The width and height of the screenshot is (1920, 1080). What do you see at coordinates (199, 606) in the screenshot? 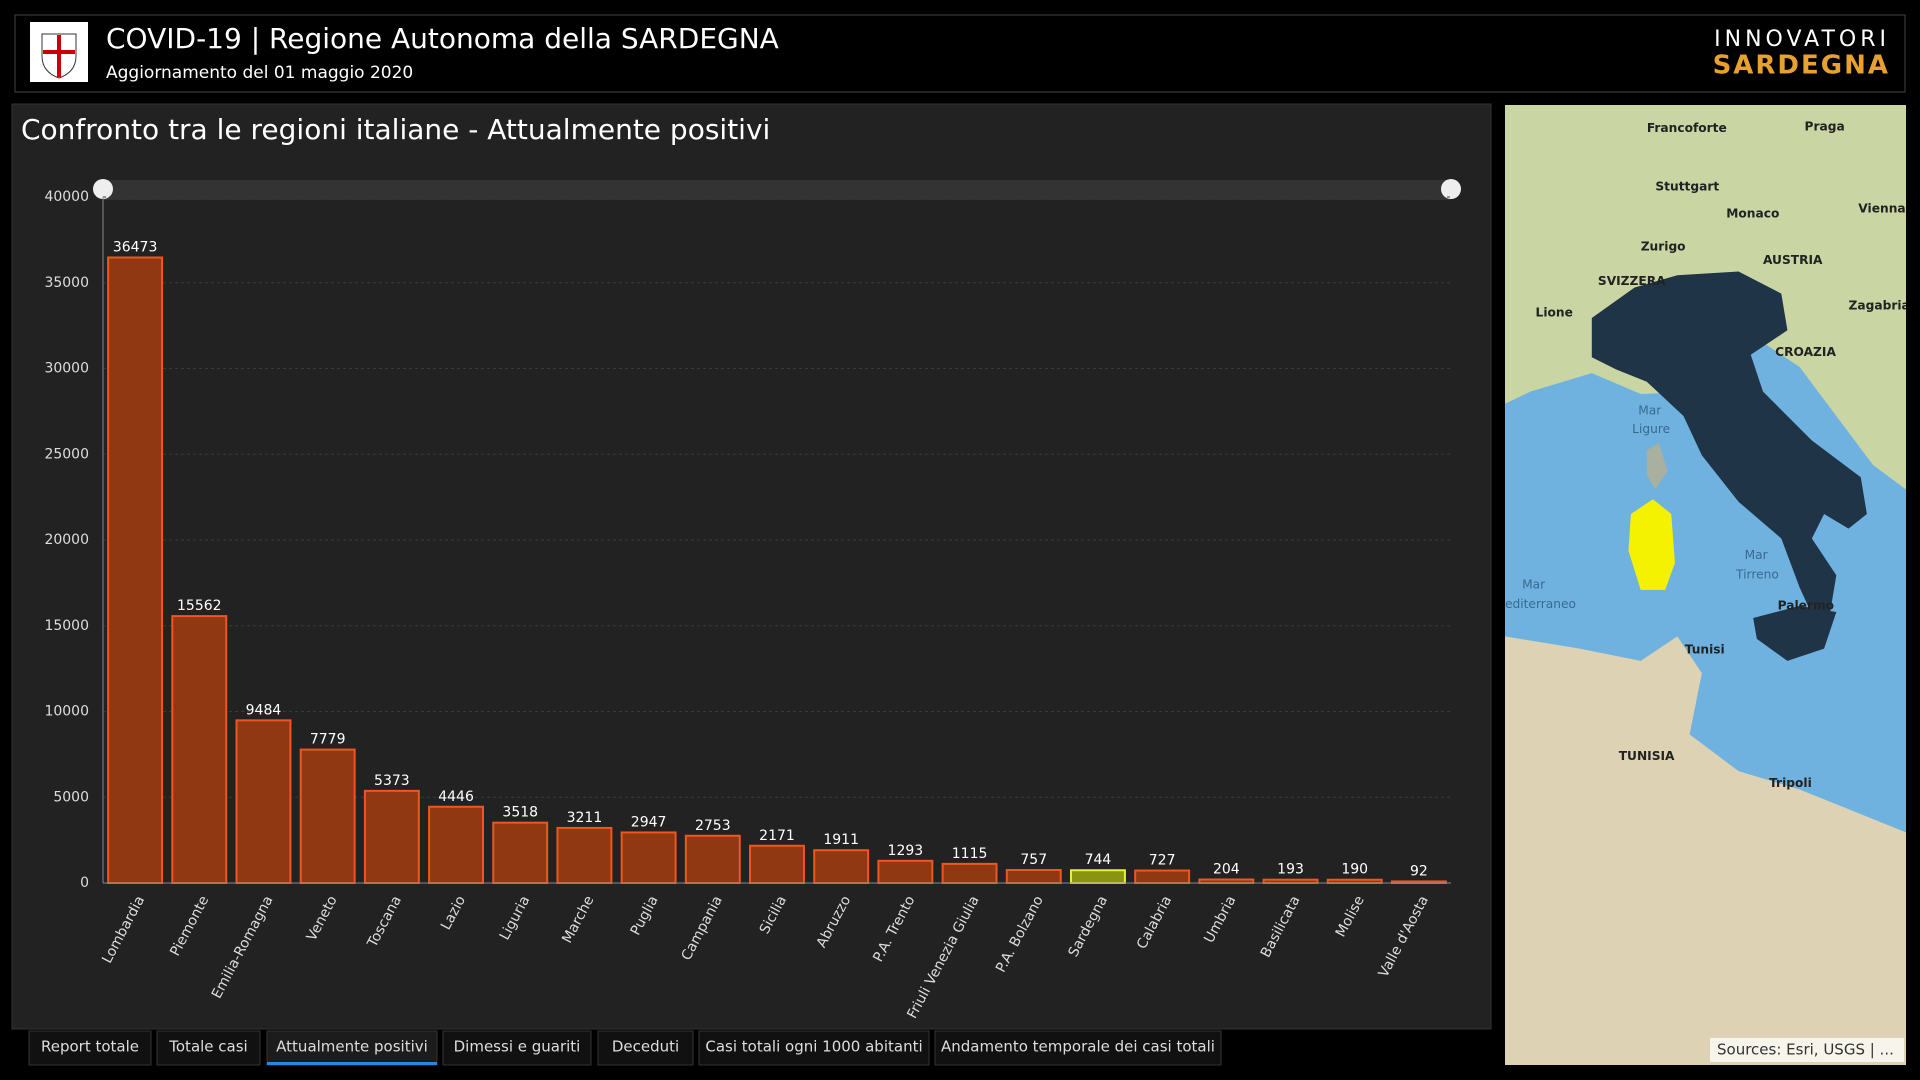
I see `value-label: 15562` at bounding box center [199, 606].